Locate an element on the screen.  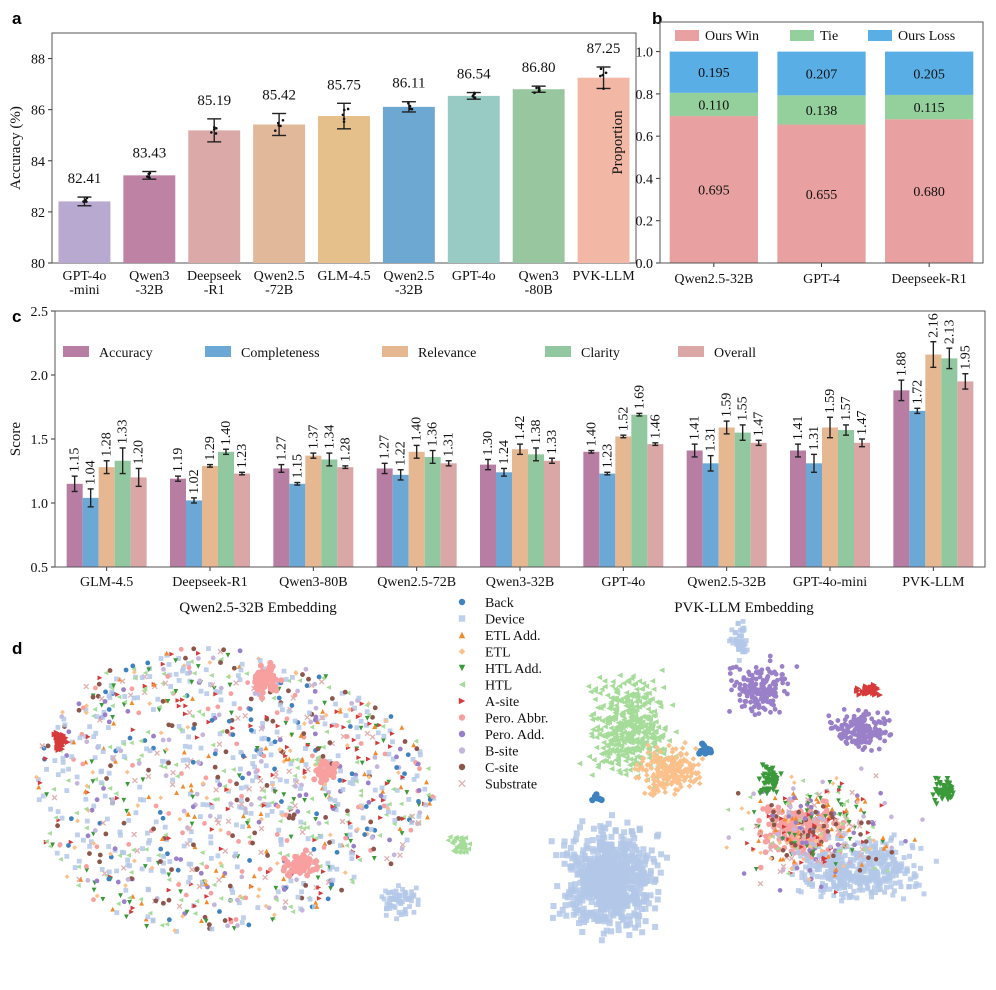
value-label: 85.75 is located at coordinates (344, 85).